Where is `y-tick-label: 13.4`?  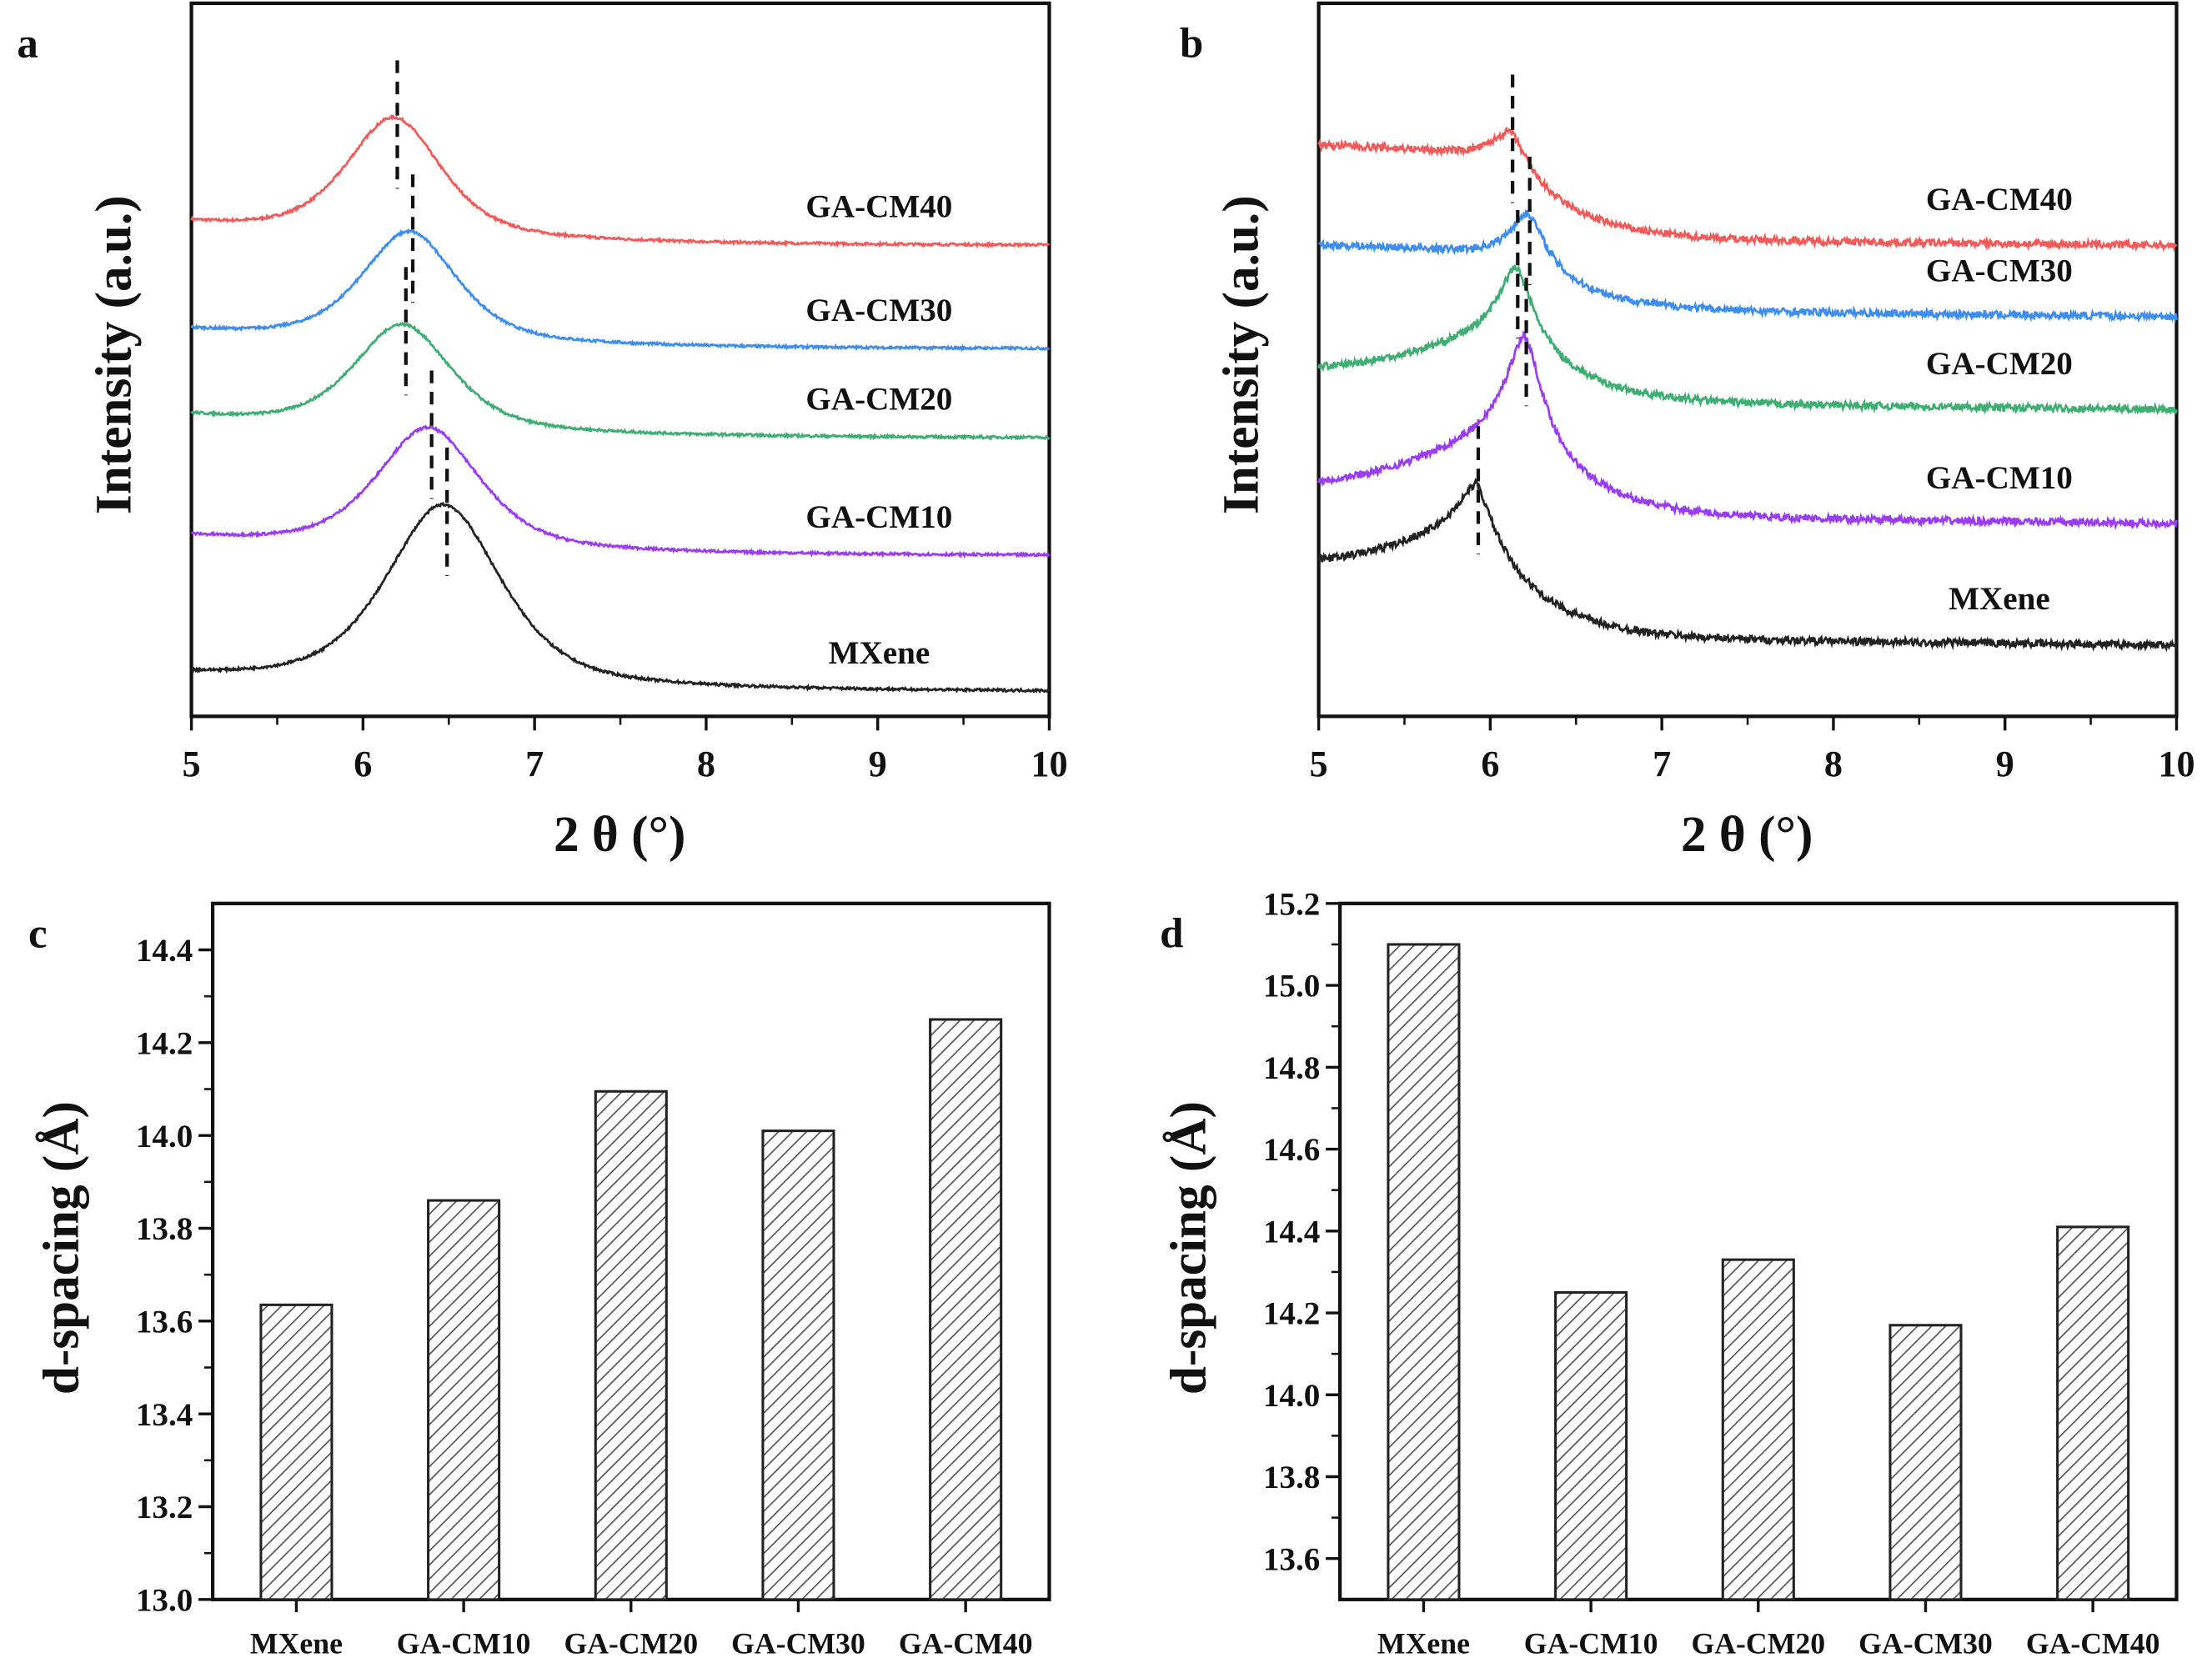
y-tick-label: 13.4 is located at coordinates (164, 1415).